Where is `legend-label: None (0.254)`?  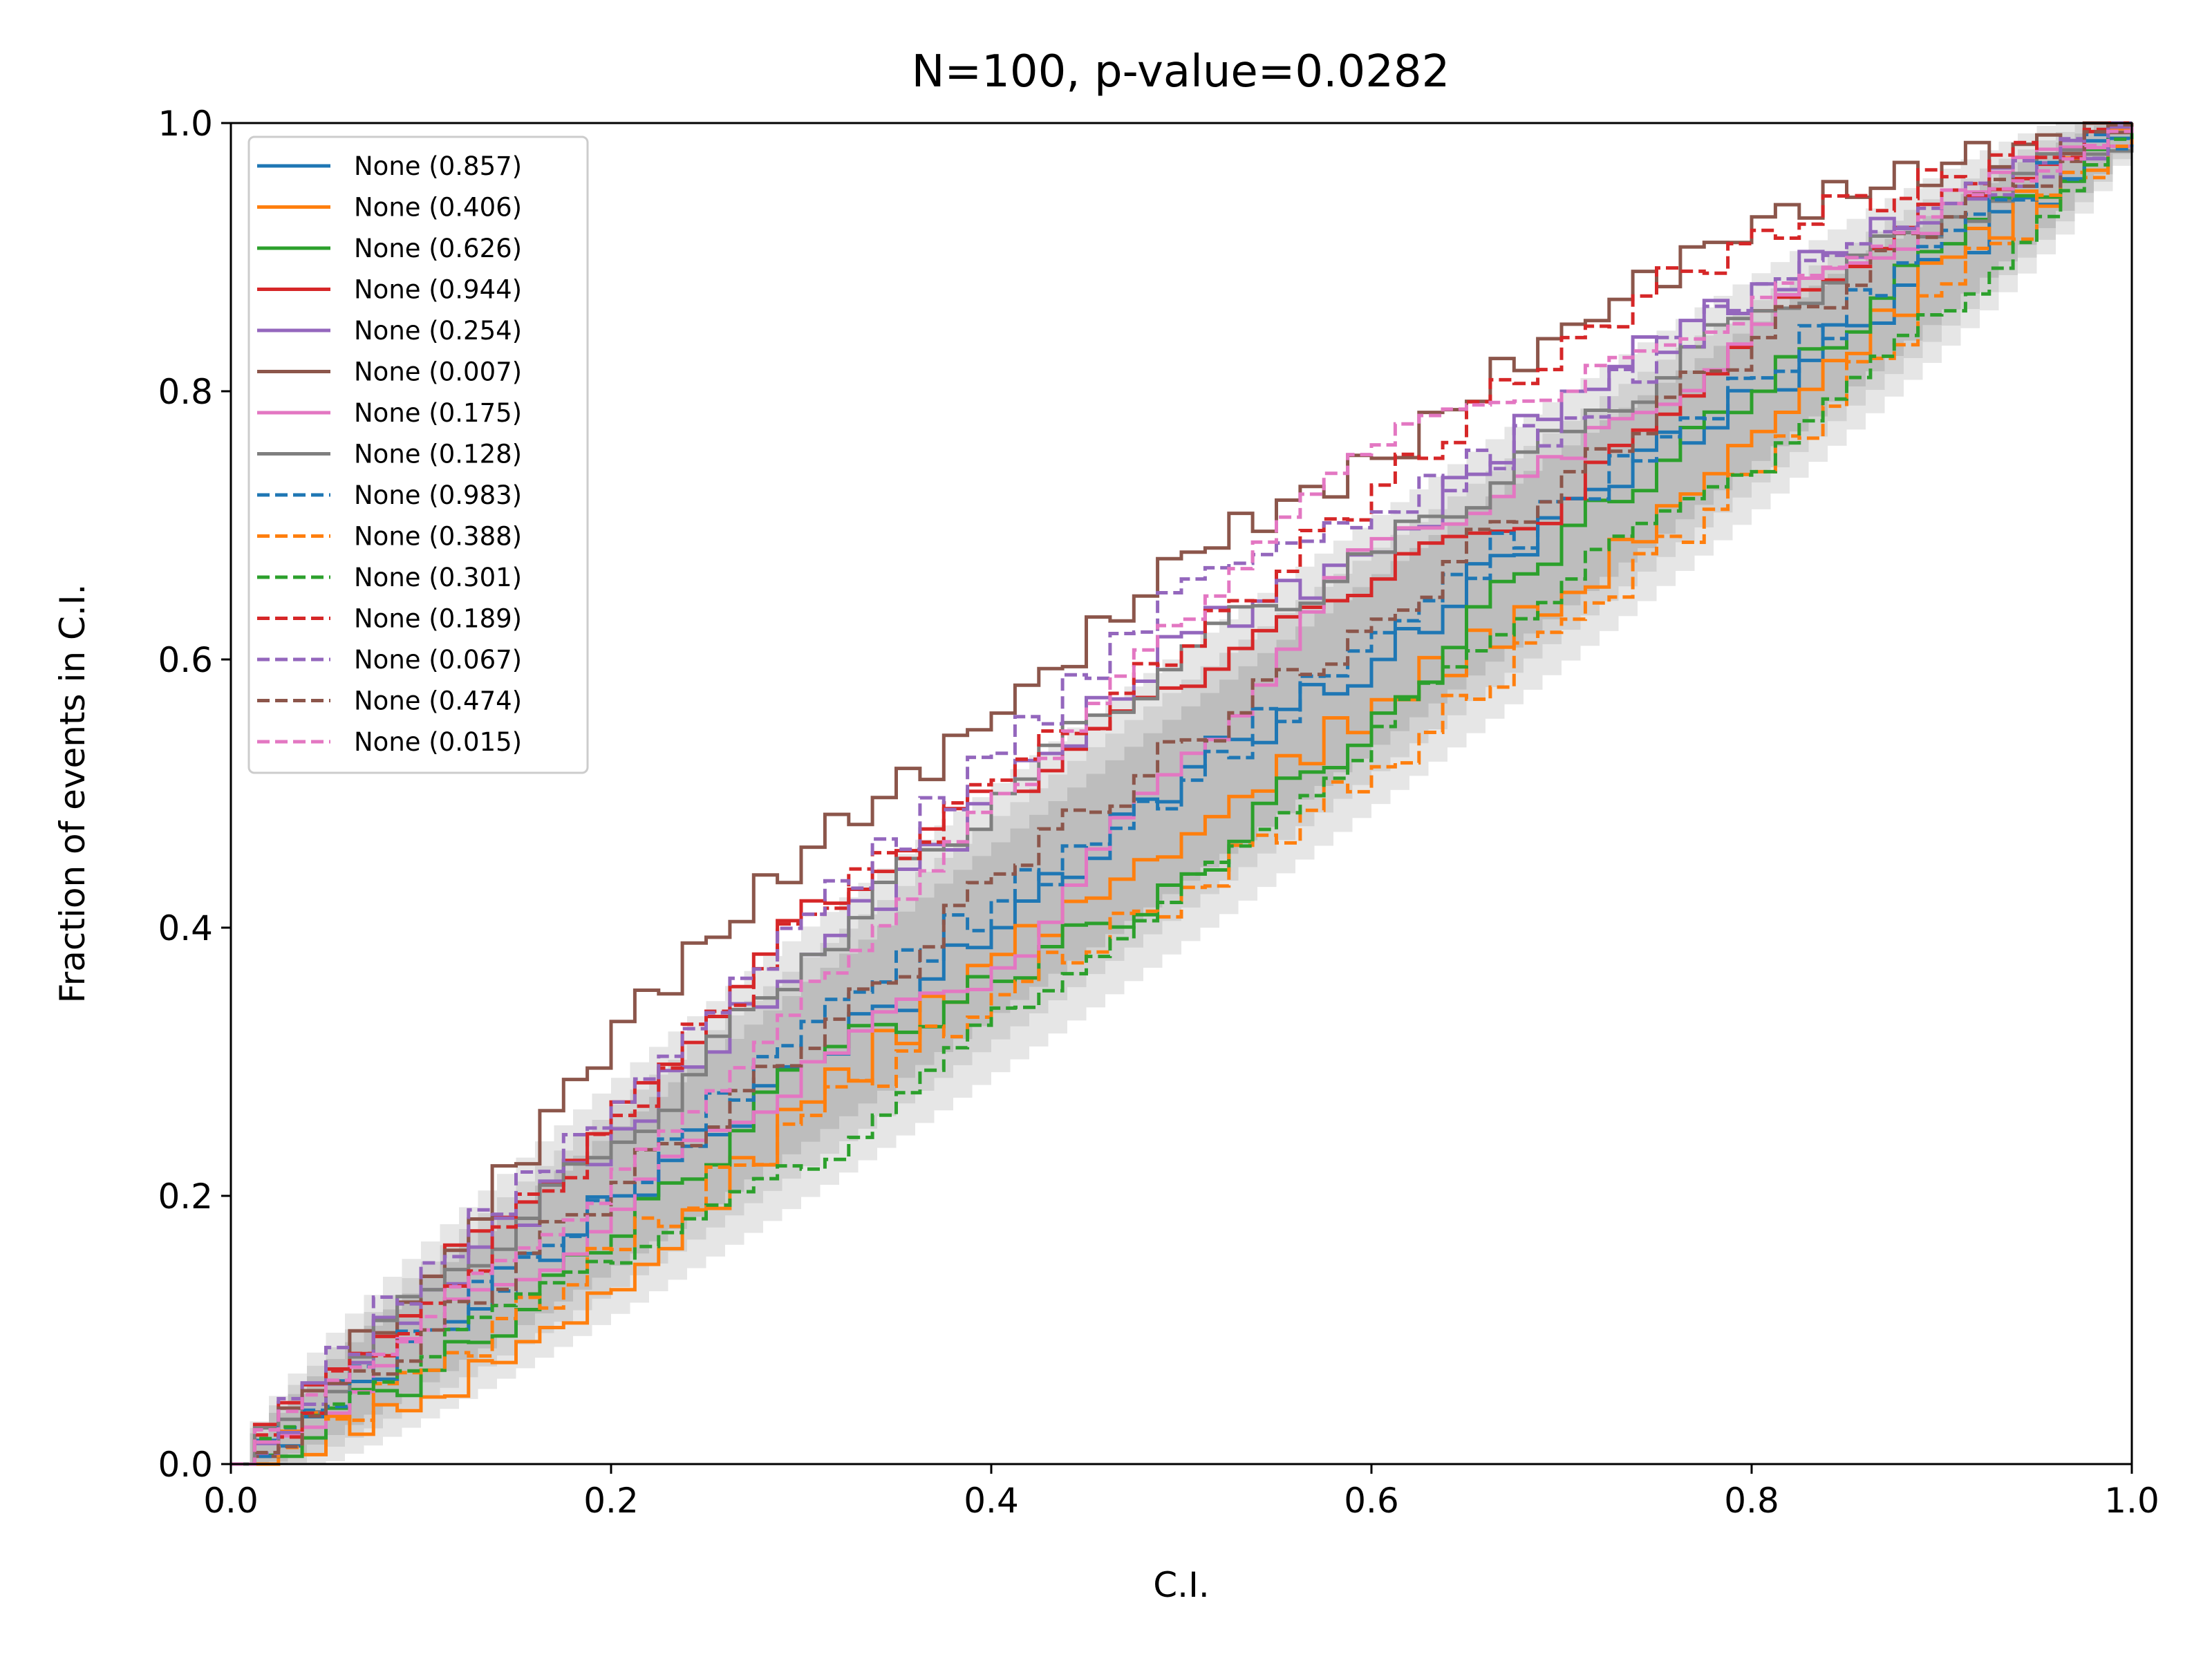
legend-label: None (0.254) is located at coordinates (438, 331).